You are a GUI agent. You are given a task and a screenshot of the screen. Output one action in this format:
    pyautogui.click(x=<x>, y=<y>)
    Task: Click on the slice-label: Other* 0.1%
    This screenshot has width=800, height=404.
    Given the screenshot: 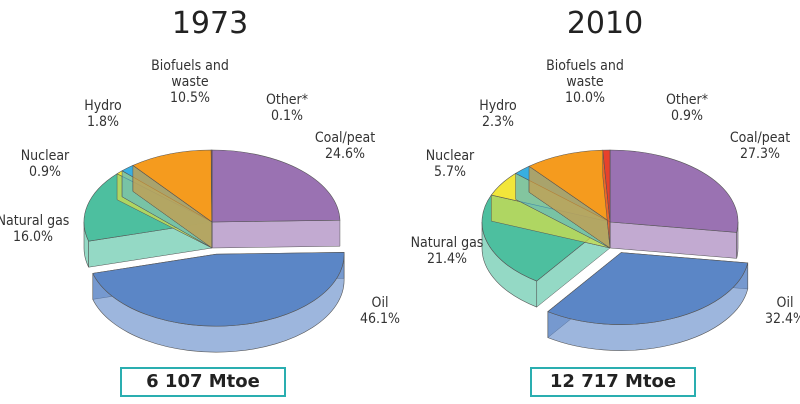 What is the action you would take?
    pyautogui.click(x=287, y=108)
    